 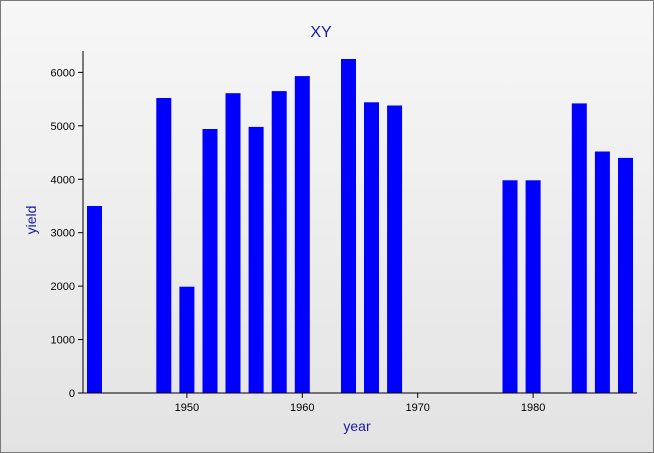 I want to click on bar-1958, so click(x=279, y=242).